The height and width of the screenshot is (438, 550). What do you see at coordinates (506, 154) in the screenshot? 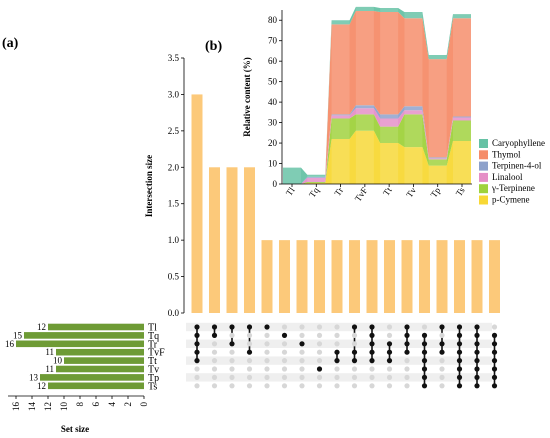
I see `legend-label: Thymol` at bounding box center [506, 154].